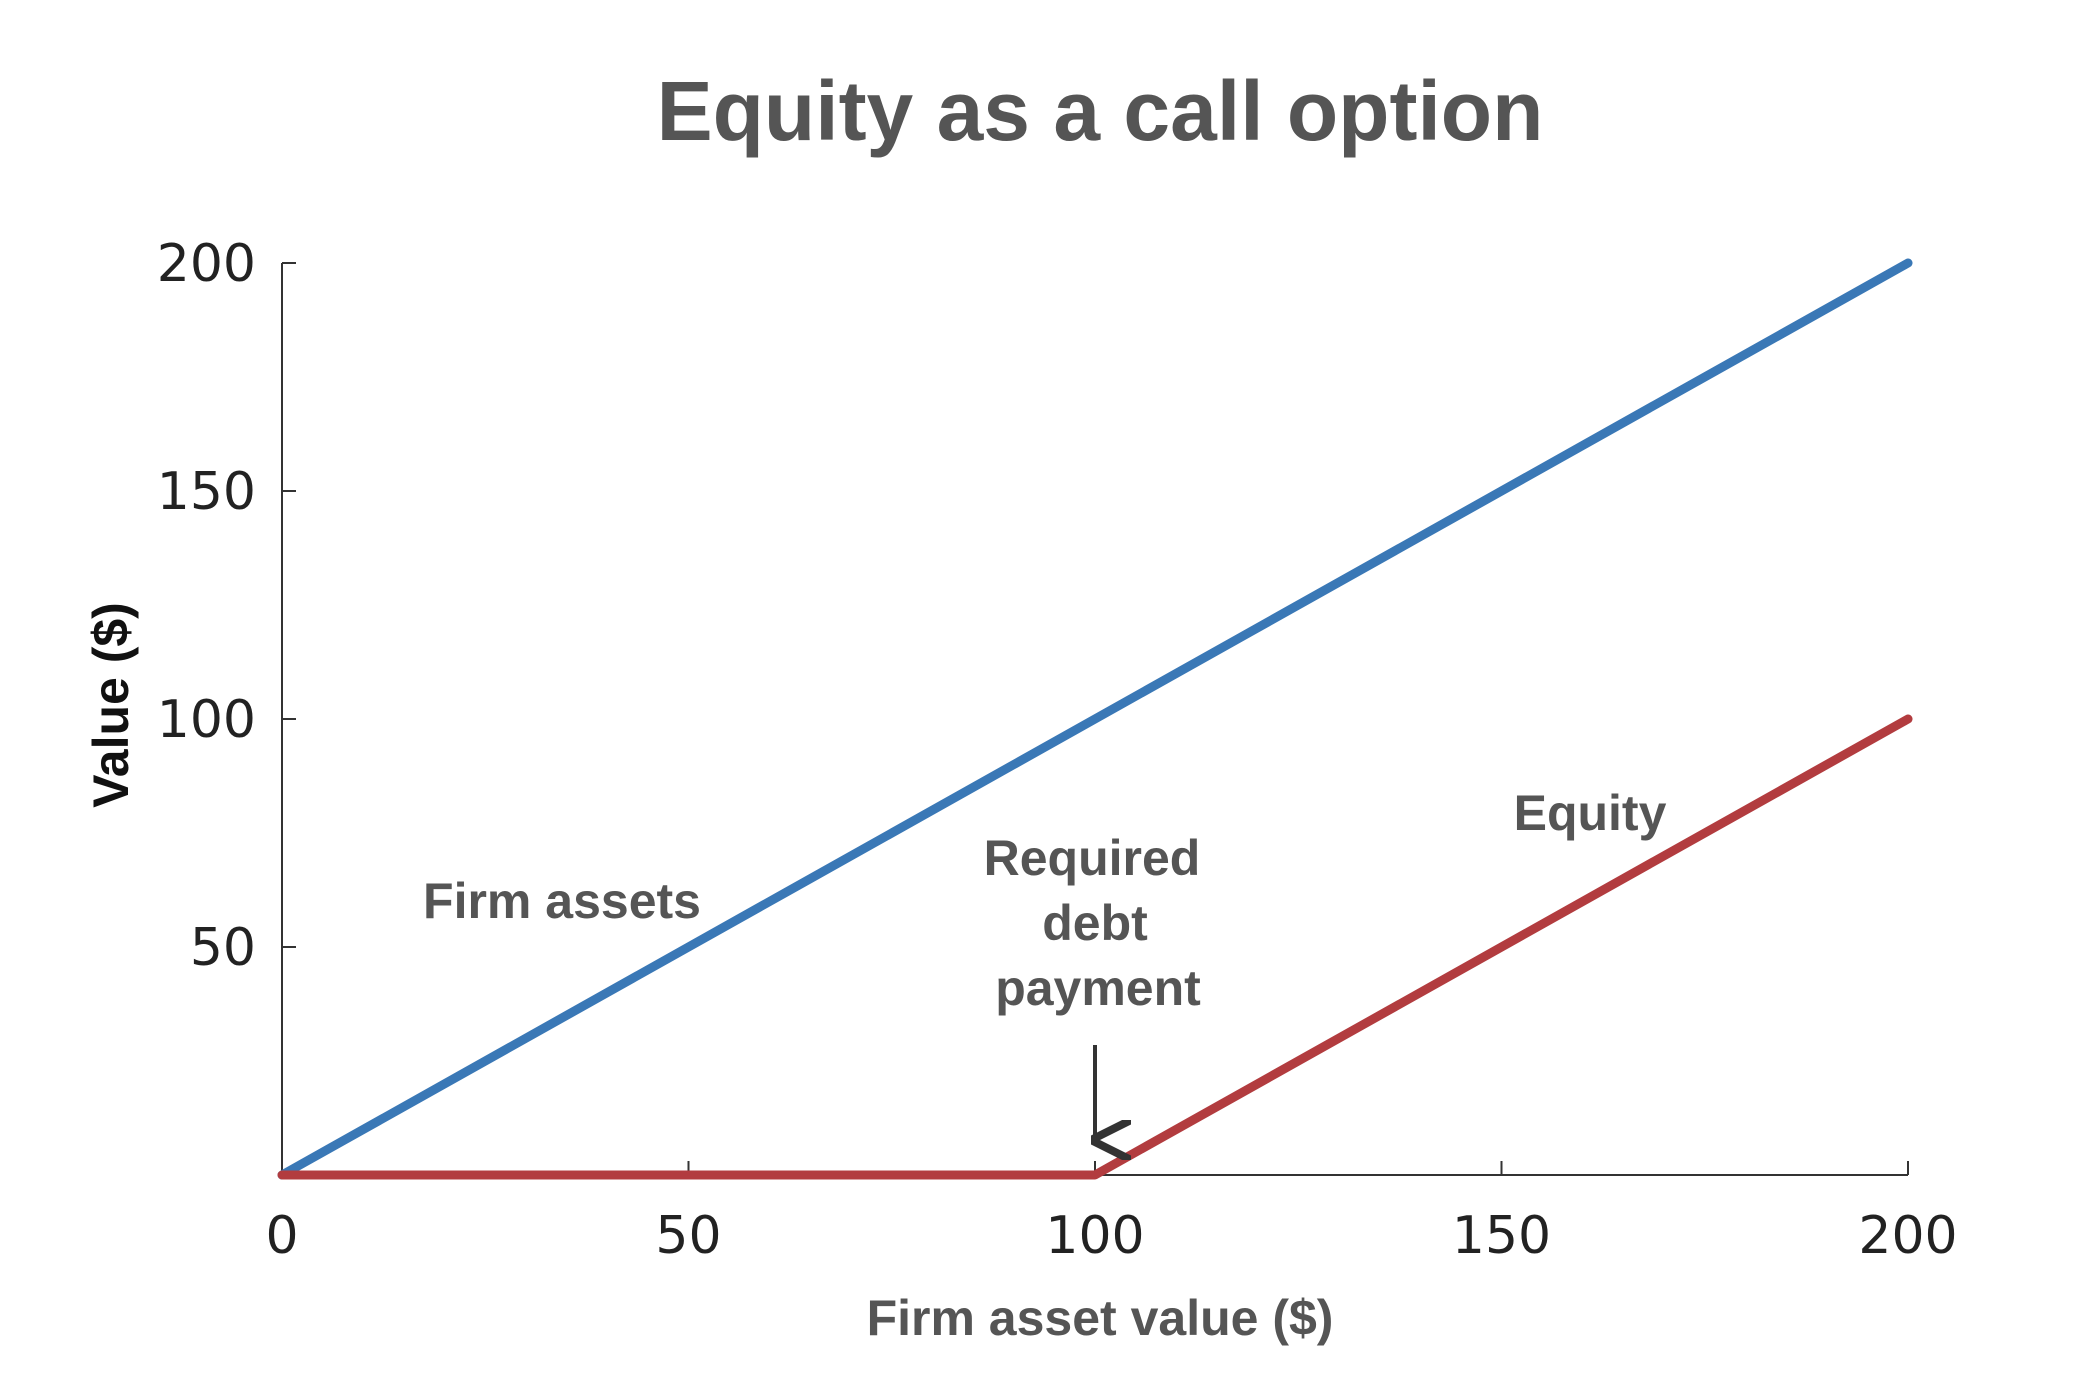 The image size is (2092, 1390). What do you see at coordinates (1100, 111) in the screenshot?
I see `chart-title: Equity as a call option` at bounding box center [1100, 111].